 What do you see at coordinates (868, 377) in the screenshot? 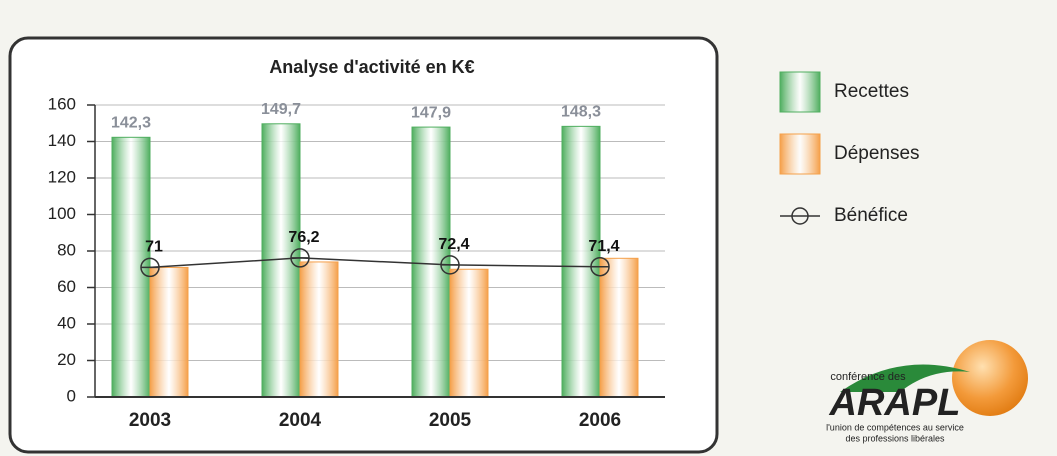
I see `logo-top: conférence des` at bounding box center [868, 377].